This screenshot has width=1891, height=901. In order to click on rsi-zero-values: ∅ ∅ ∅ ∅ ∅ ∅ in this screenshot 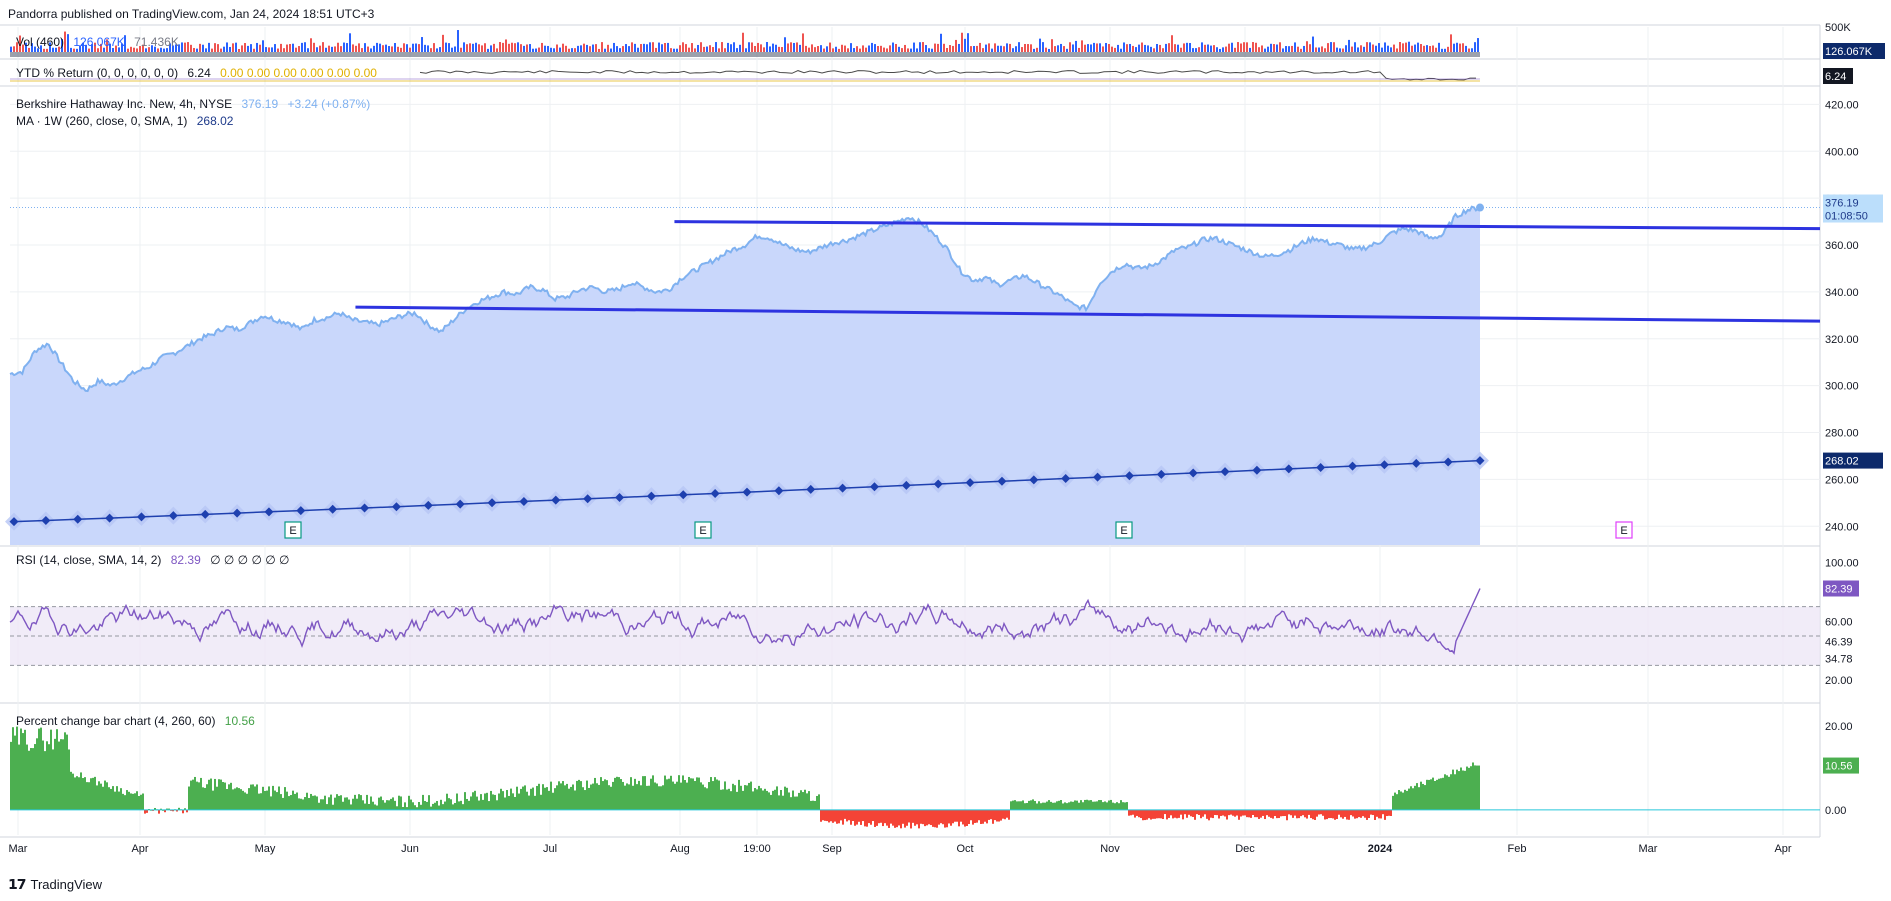, I will do `click(250, 560)`.